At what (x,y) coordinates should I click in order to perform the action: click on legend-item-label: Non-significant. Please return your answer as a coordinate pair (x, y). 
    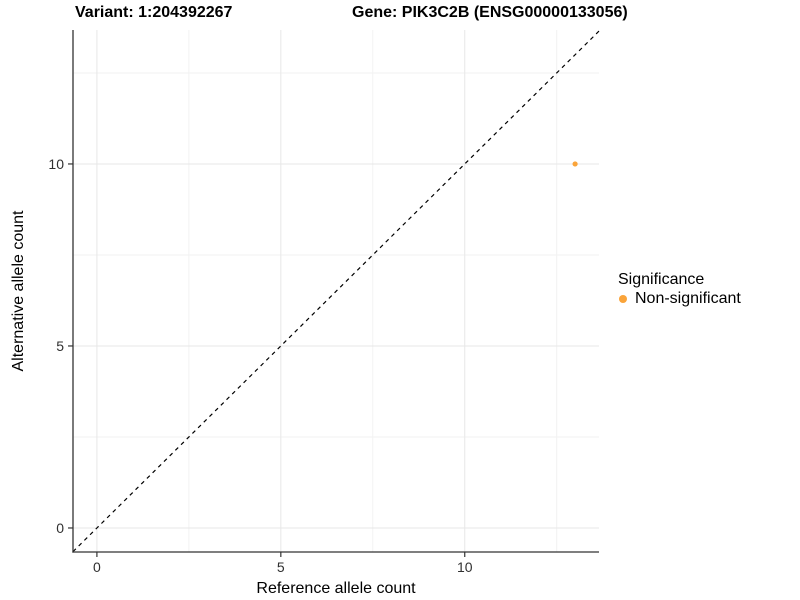
    Looking at the image, I should click on (688, 298).